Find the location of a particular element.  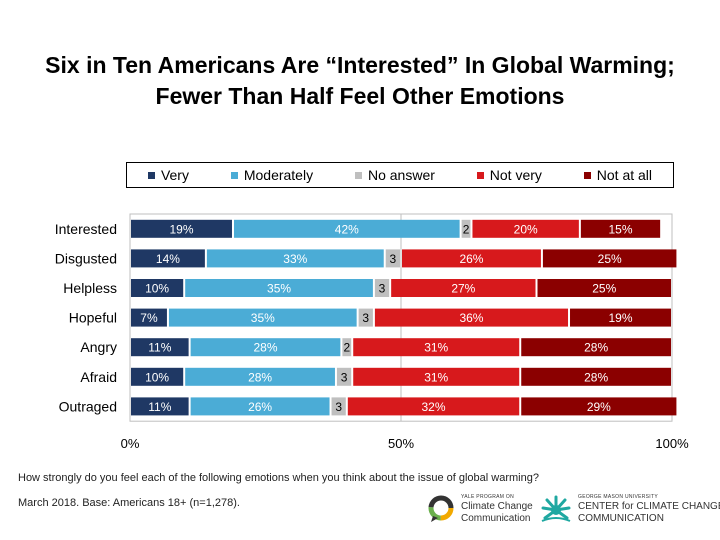

legend-swatch-not-very is located at coordinates (480, 175).